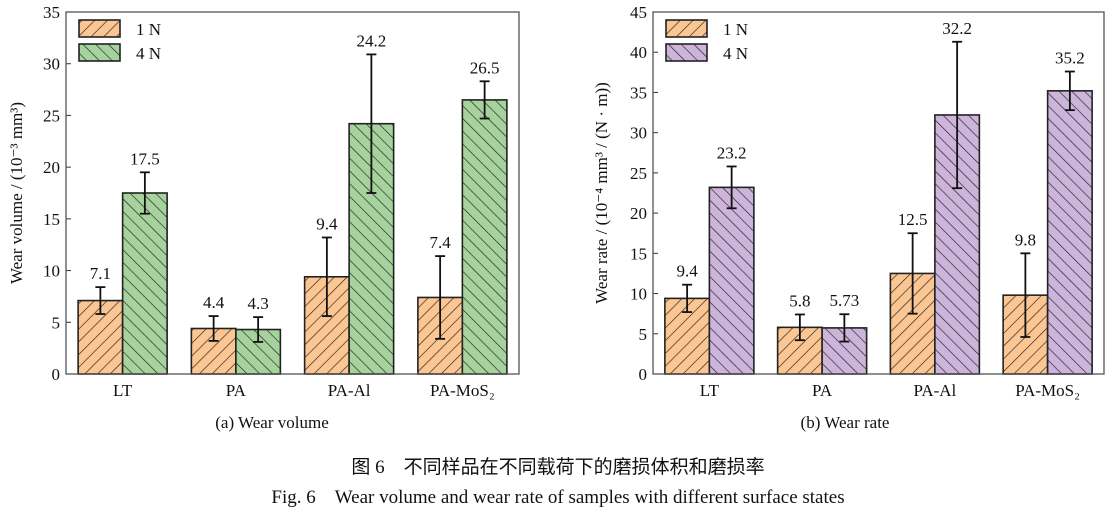 The image size is (1116, 516). Describe the element at coordinates (258, 303) in the screenshot. I see `data-label: 4.3` at that location.